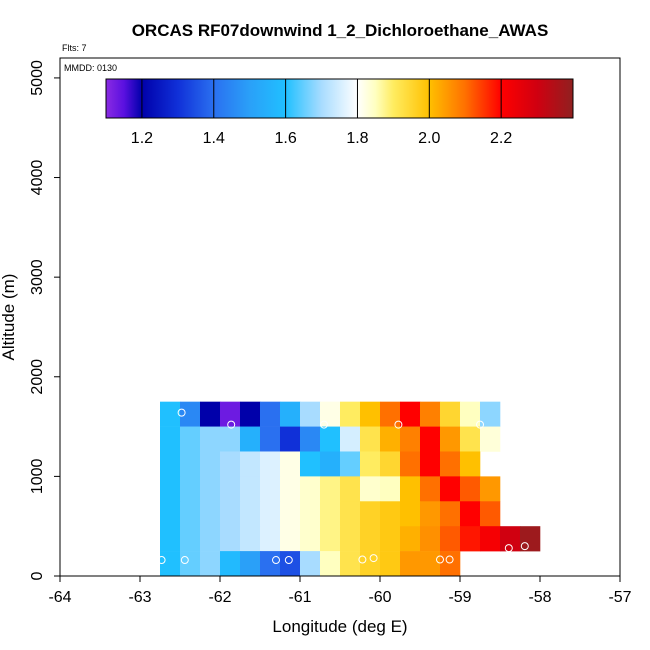 This screenshot has height=650, width=650. I want to click on x-tick-label: -64, so click(59, 597).